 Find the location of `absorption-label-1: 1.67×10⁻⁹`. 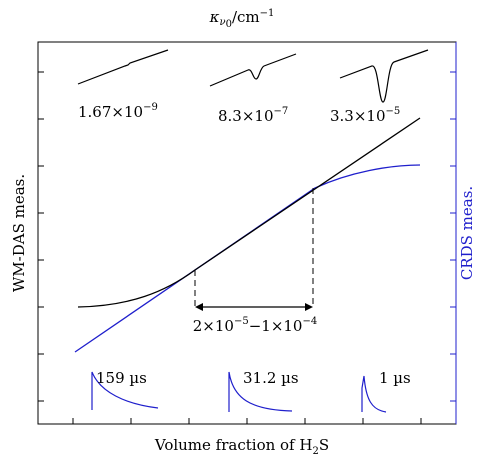

absorption-label-1: 1.67×10⁻⁹ is located at coordinates (118, 111).